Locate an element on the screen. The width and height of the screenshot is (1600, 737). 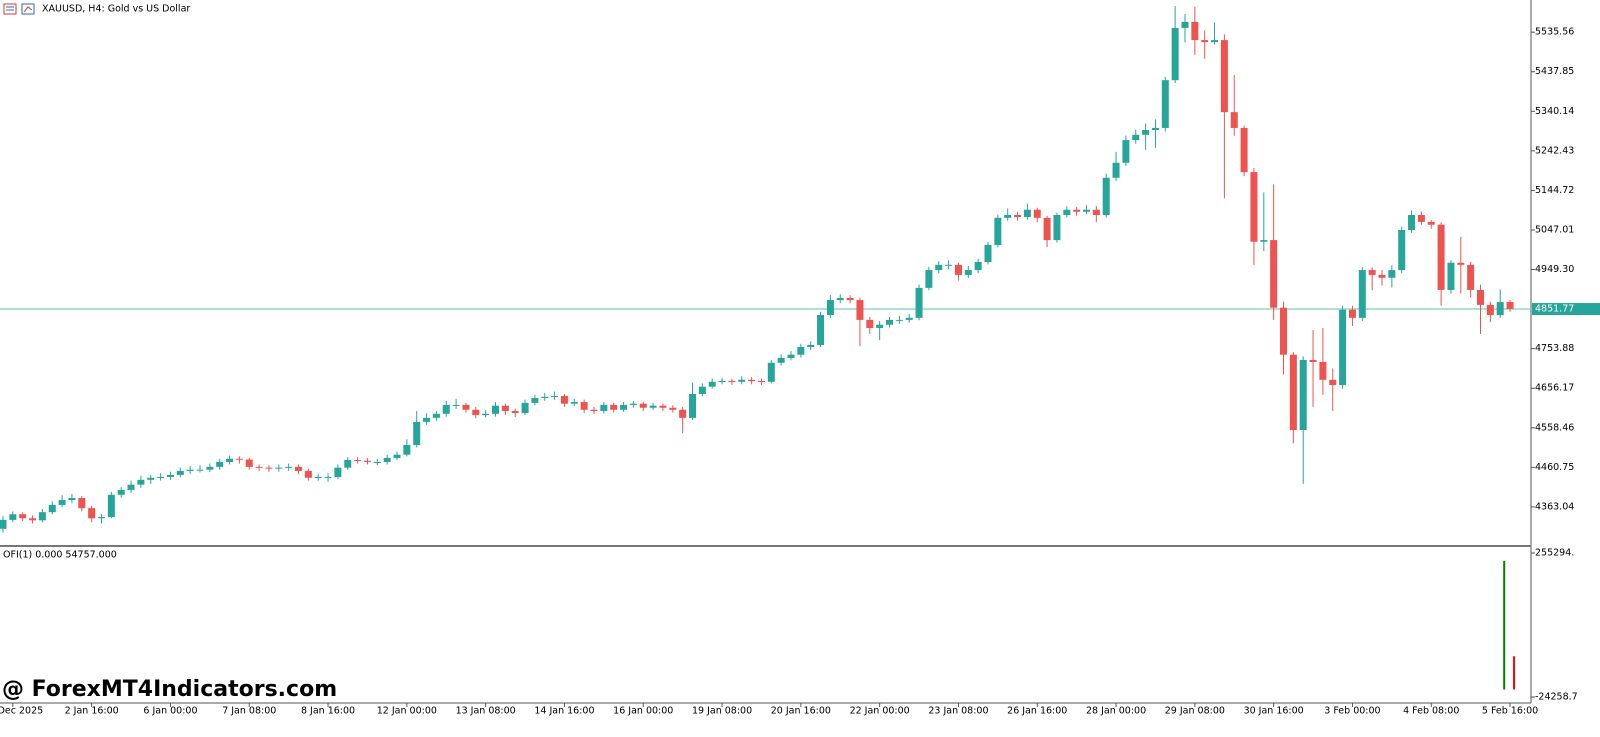
x-tick-label: 30 Jan 16:00 is located at coordinates (1274, 711).